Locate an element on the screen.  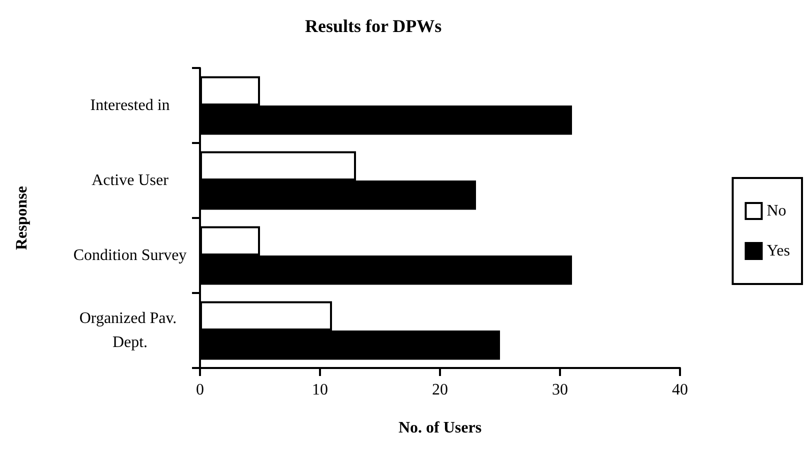
x-tick-label: 40 is located at coordinates (680, 390).